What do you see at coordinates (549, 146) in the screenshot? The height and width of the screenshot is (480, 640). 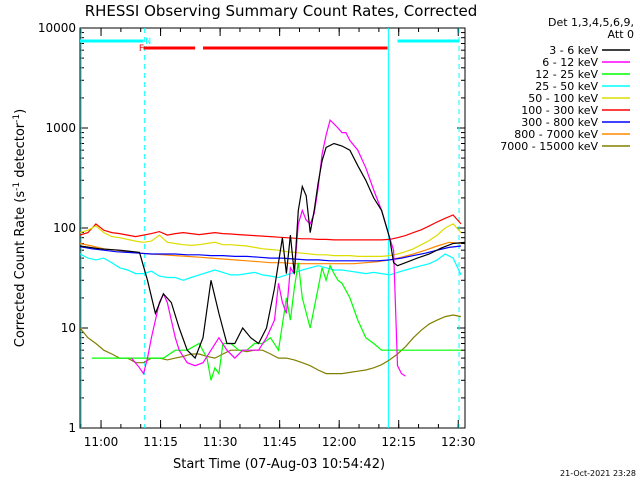 I see `legend-label: 7000 - 15000 keV` at bounding box center [549, 146].